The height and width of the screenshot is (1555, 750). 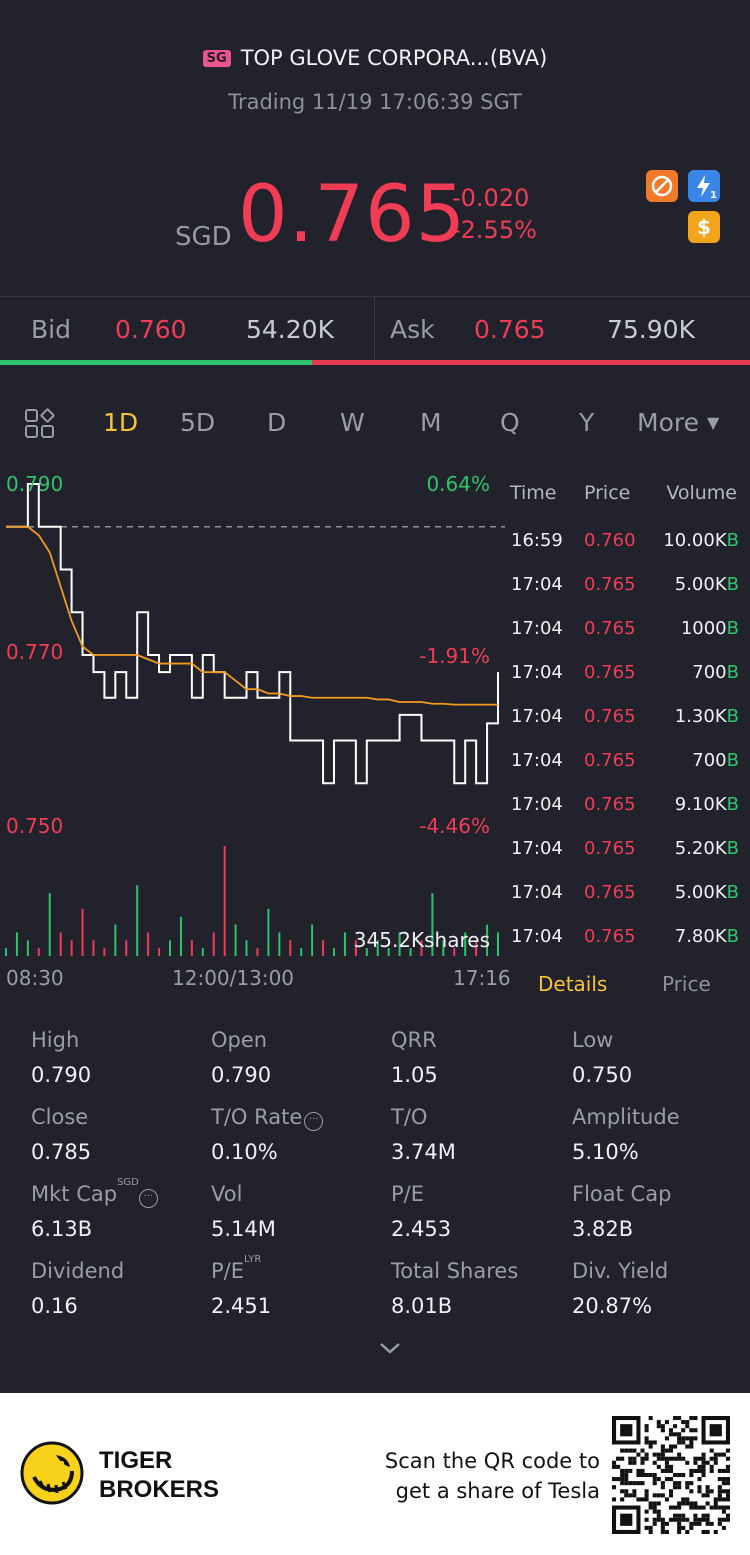 I want to click on tick-volume: 10.00KB, so click(x=679, y=540).